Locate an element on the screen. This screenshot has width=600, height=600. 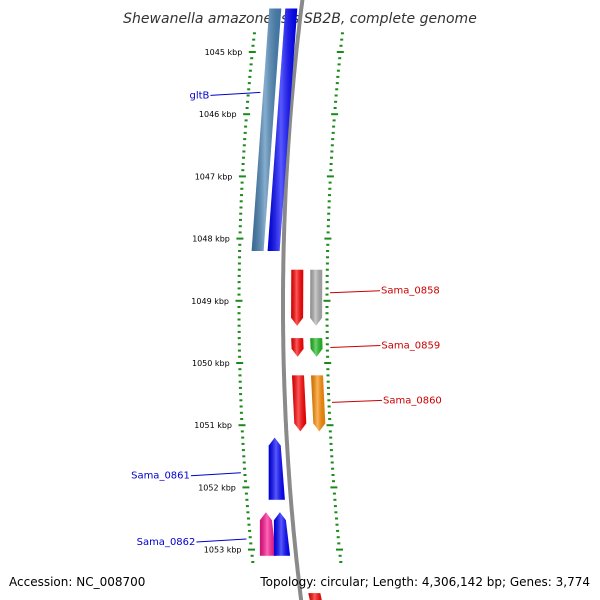
gene-label-sama-0861: Sama_0861 is located at coordinates (160, 476).